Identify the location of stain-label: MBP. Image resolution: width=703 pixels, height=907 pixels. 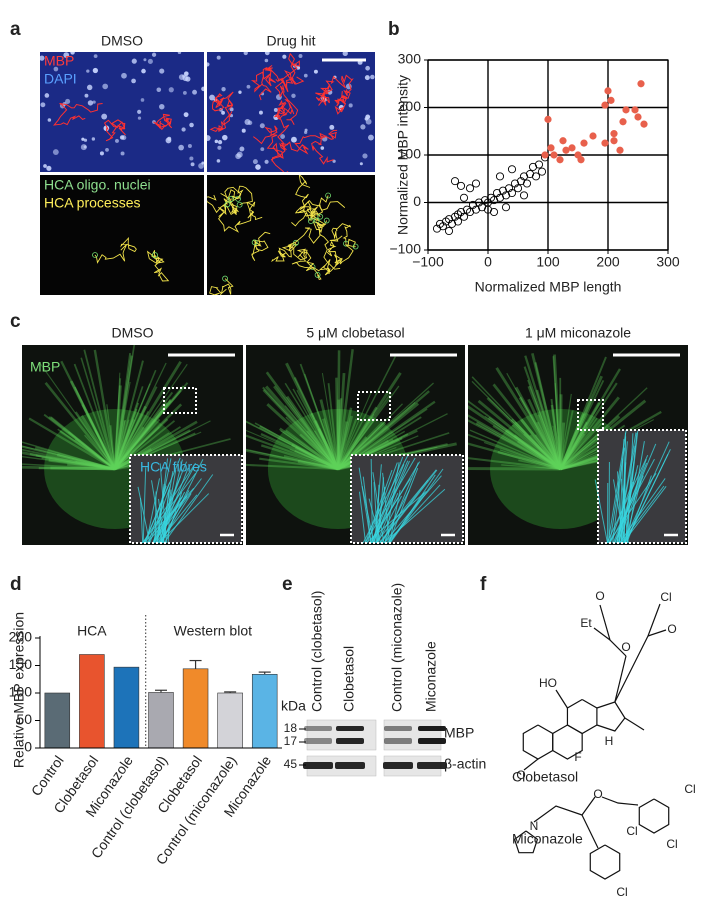
(45, 367).